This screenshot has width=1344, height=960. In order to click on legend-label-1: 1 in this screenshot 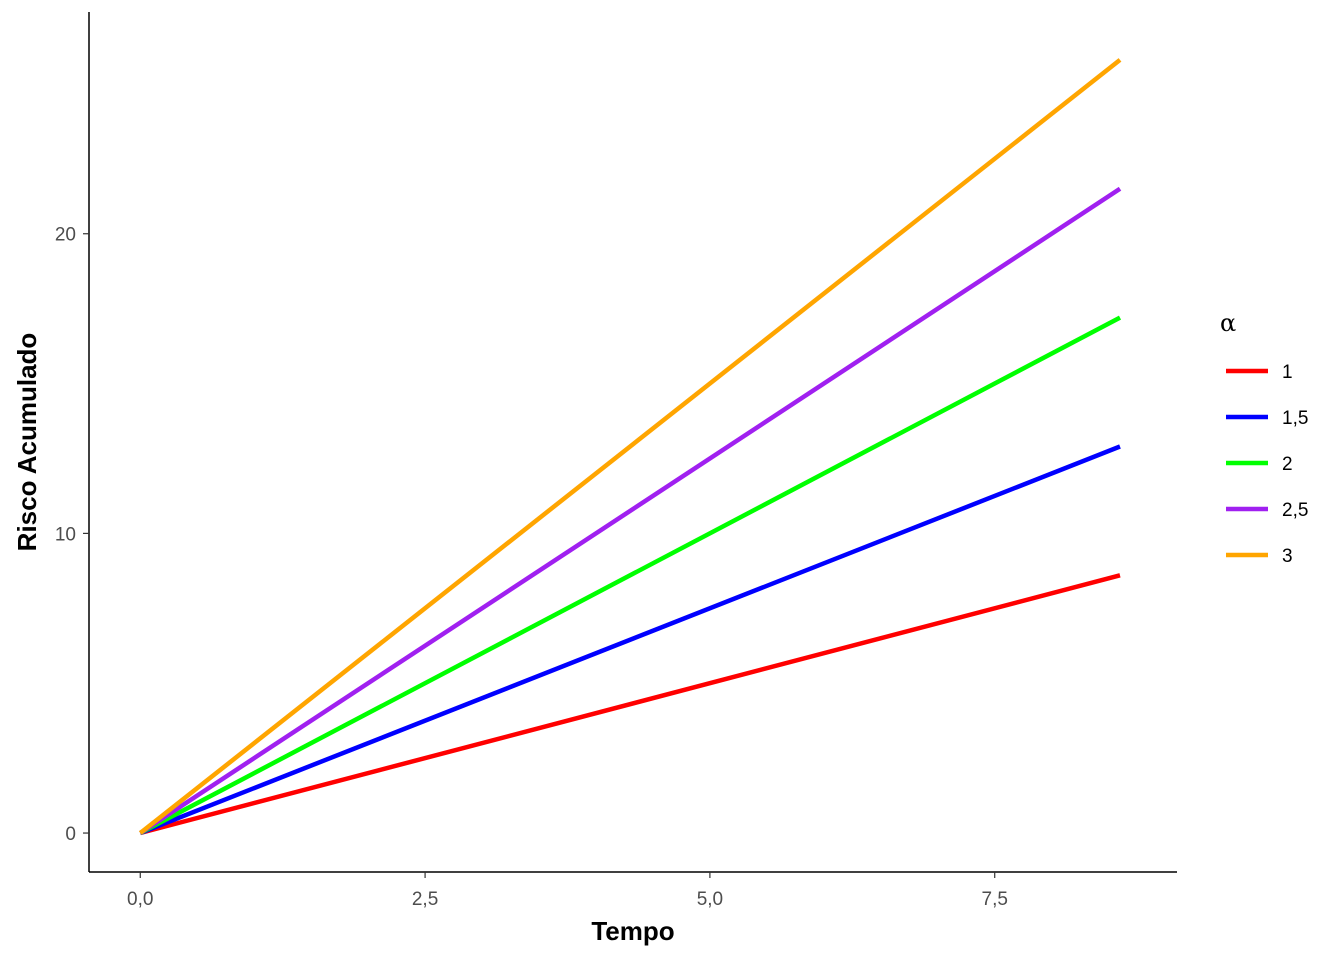, I will do `click(1287, 372)`.